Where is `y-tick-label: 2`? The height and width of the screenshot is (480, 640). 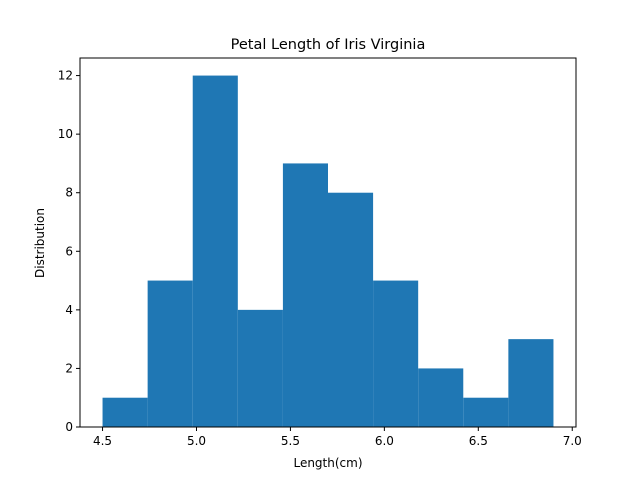 y-tick-label: 2 is located at coordinates (69, 368).